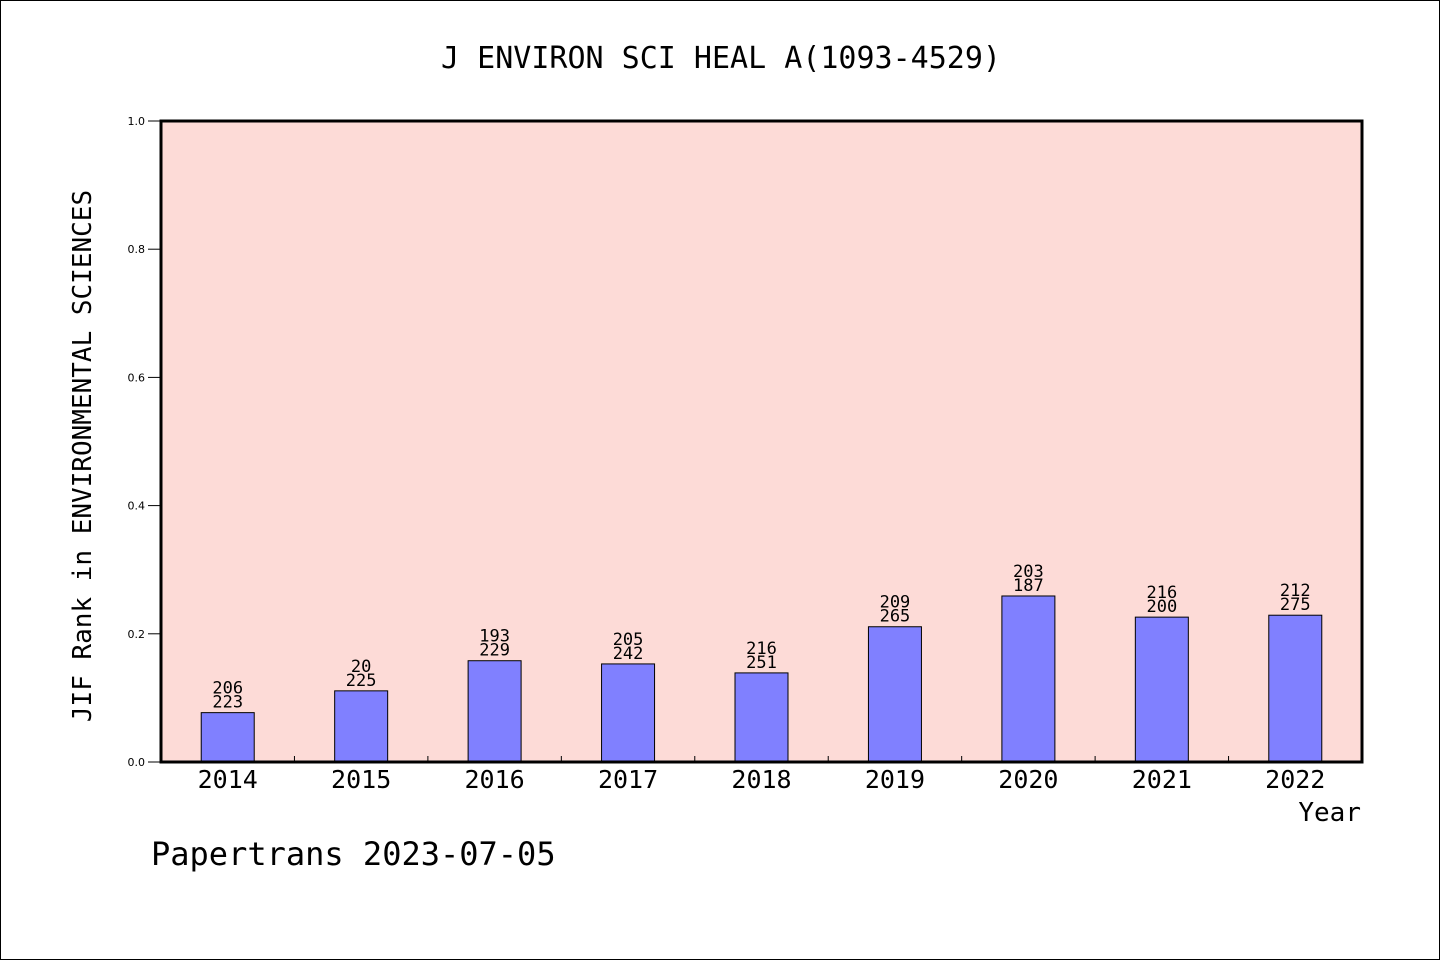  I want to click on bar-label-bottom: 187, so click(1028, 586).